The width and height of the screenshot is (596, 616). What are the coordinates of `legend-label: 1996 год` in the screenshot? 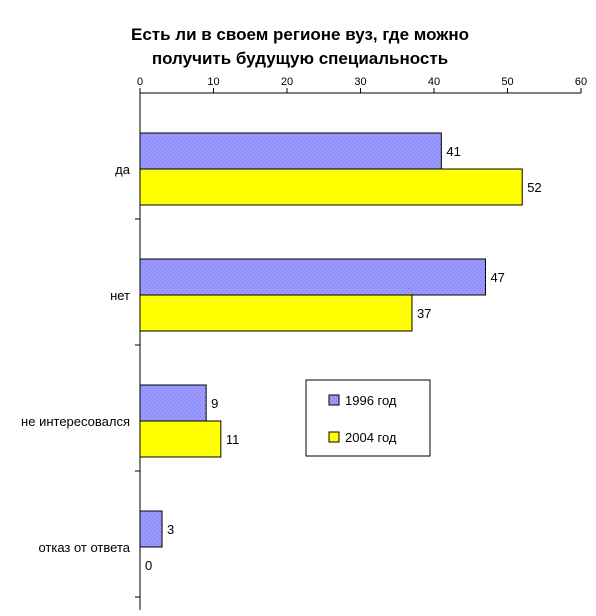 It's located at (371, 400).